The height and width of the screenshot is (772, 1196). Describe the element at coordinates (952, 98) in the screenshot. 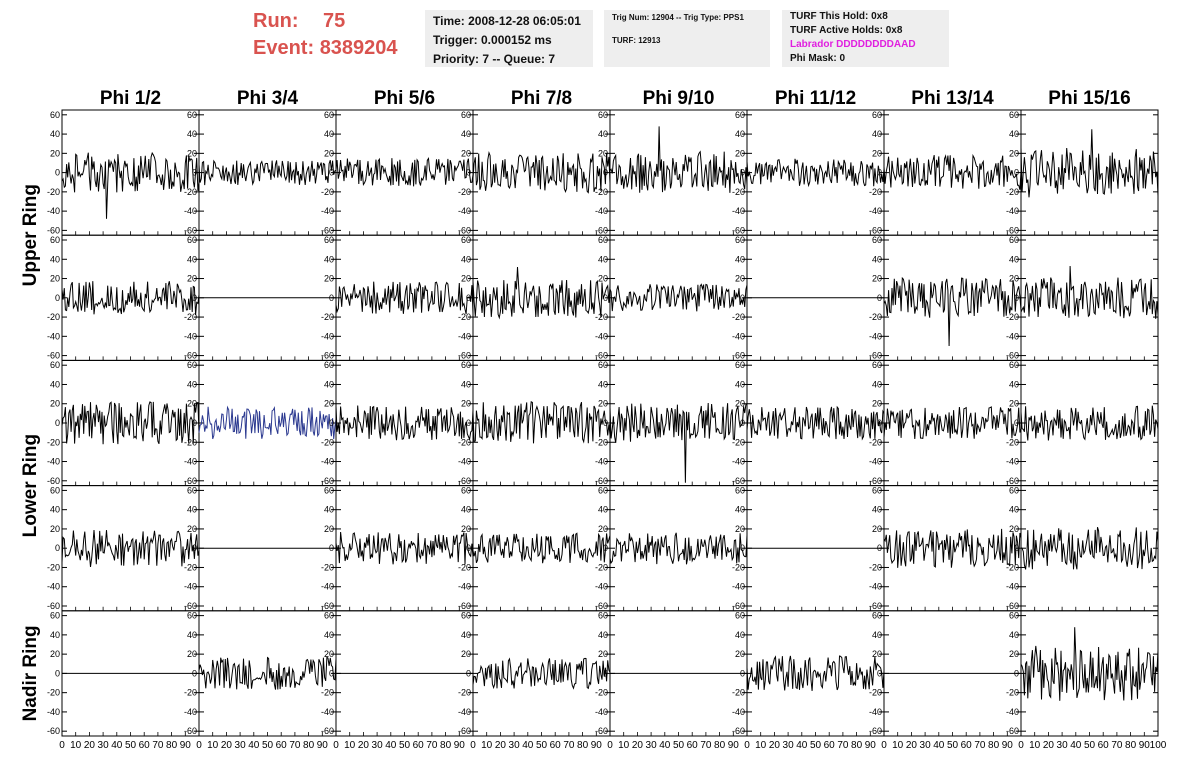

I see `column-header: Phi 13/14` at that location.